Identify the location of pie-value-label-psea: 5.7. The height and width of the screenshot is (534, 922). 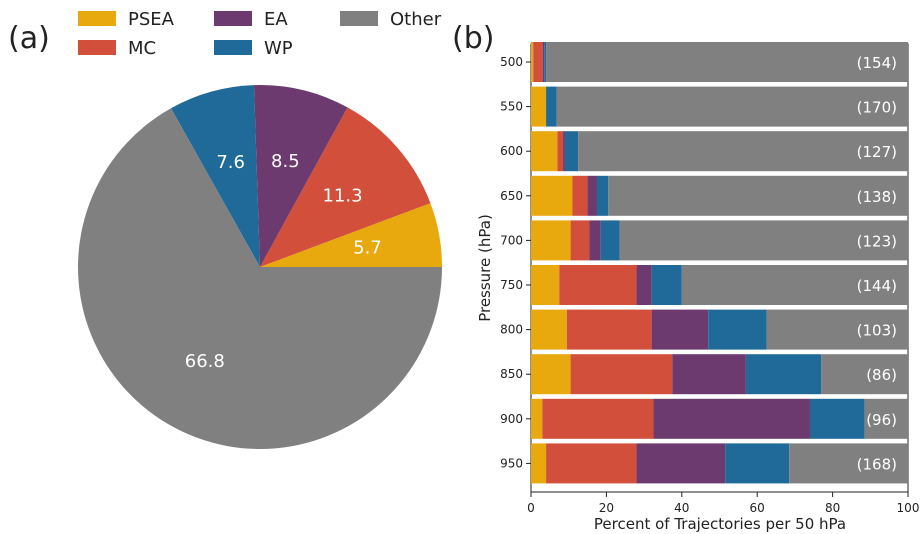
(367, 248).